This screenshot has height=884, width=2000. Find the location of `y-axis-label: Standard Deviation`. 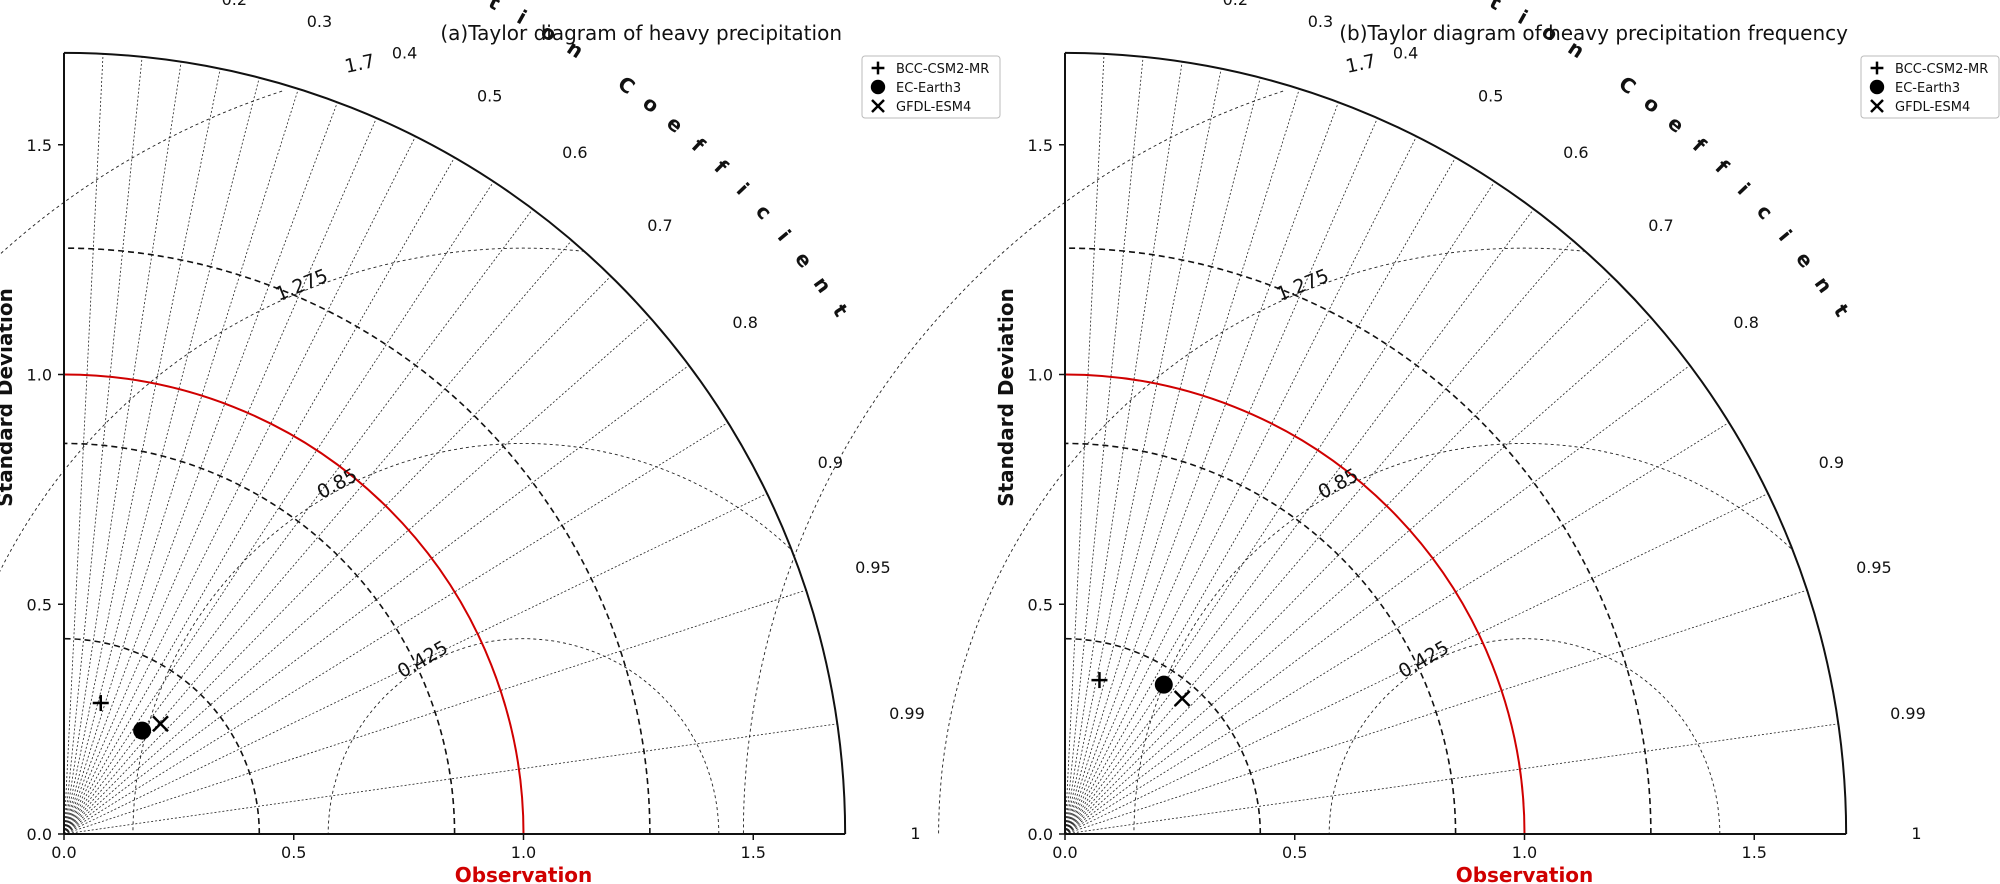

y-axis-label: Standard Deviation is located at coordinates (1006, 397).